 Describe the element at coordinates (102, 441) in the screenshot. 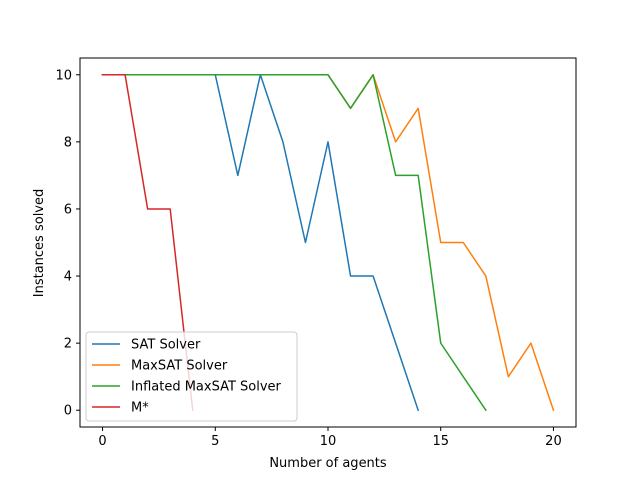

I see `x-tick-label: 0` at that location.